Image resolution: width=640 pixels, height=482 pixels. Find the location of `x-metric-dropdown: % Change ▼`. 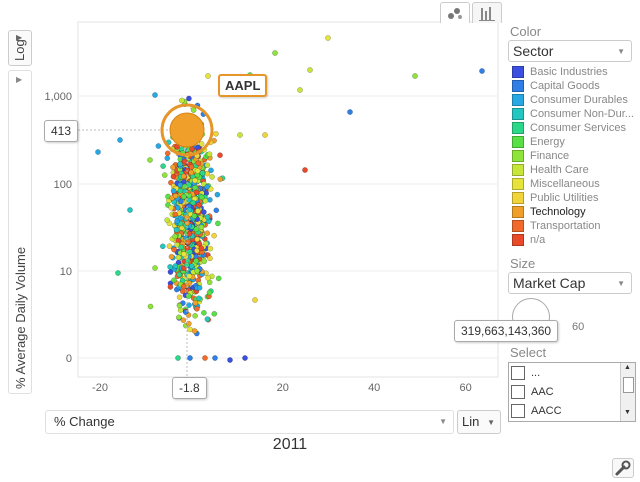

x-metric-dropdown: % Change ▼ is located at coordinates (249, 422).